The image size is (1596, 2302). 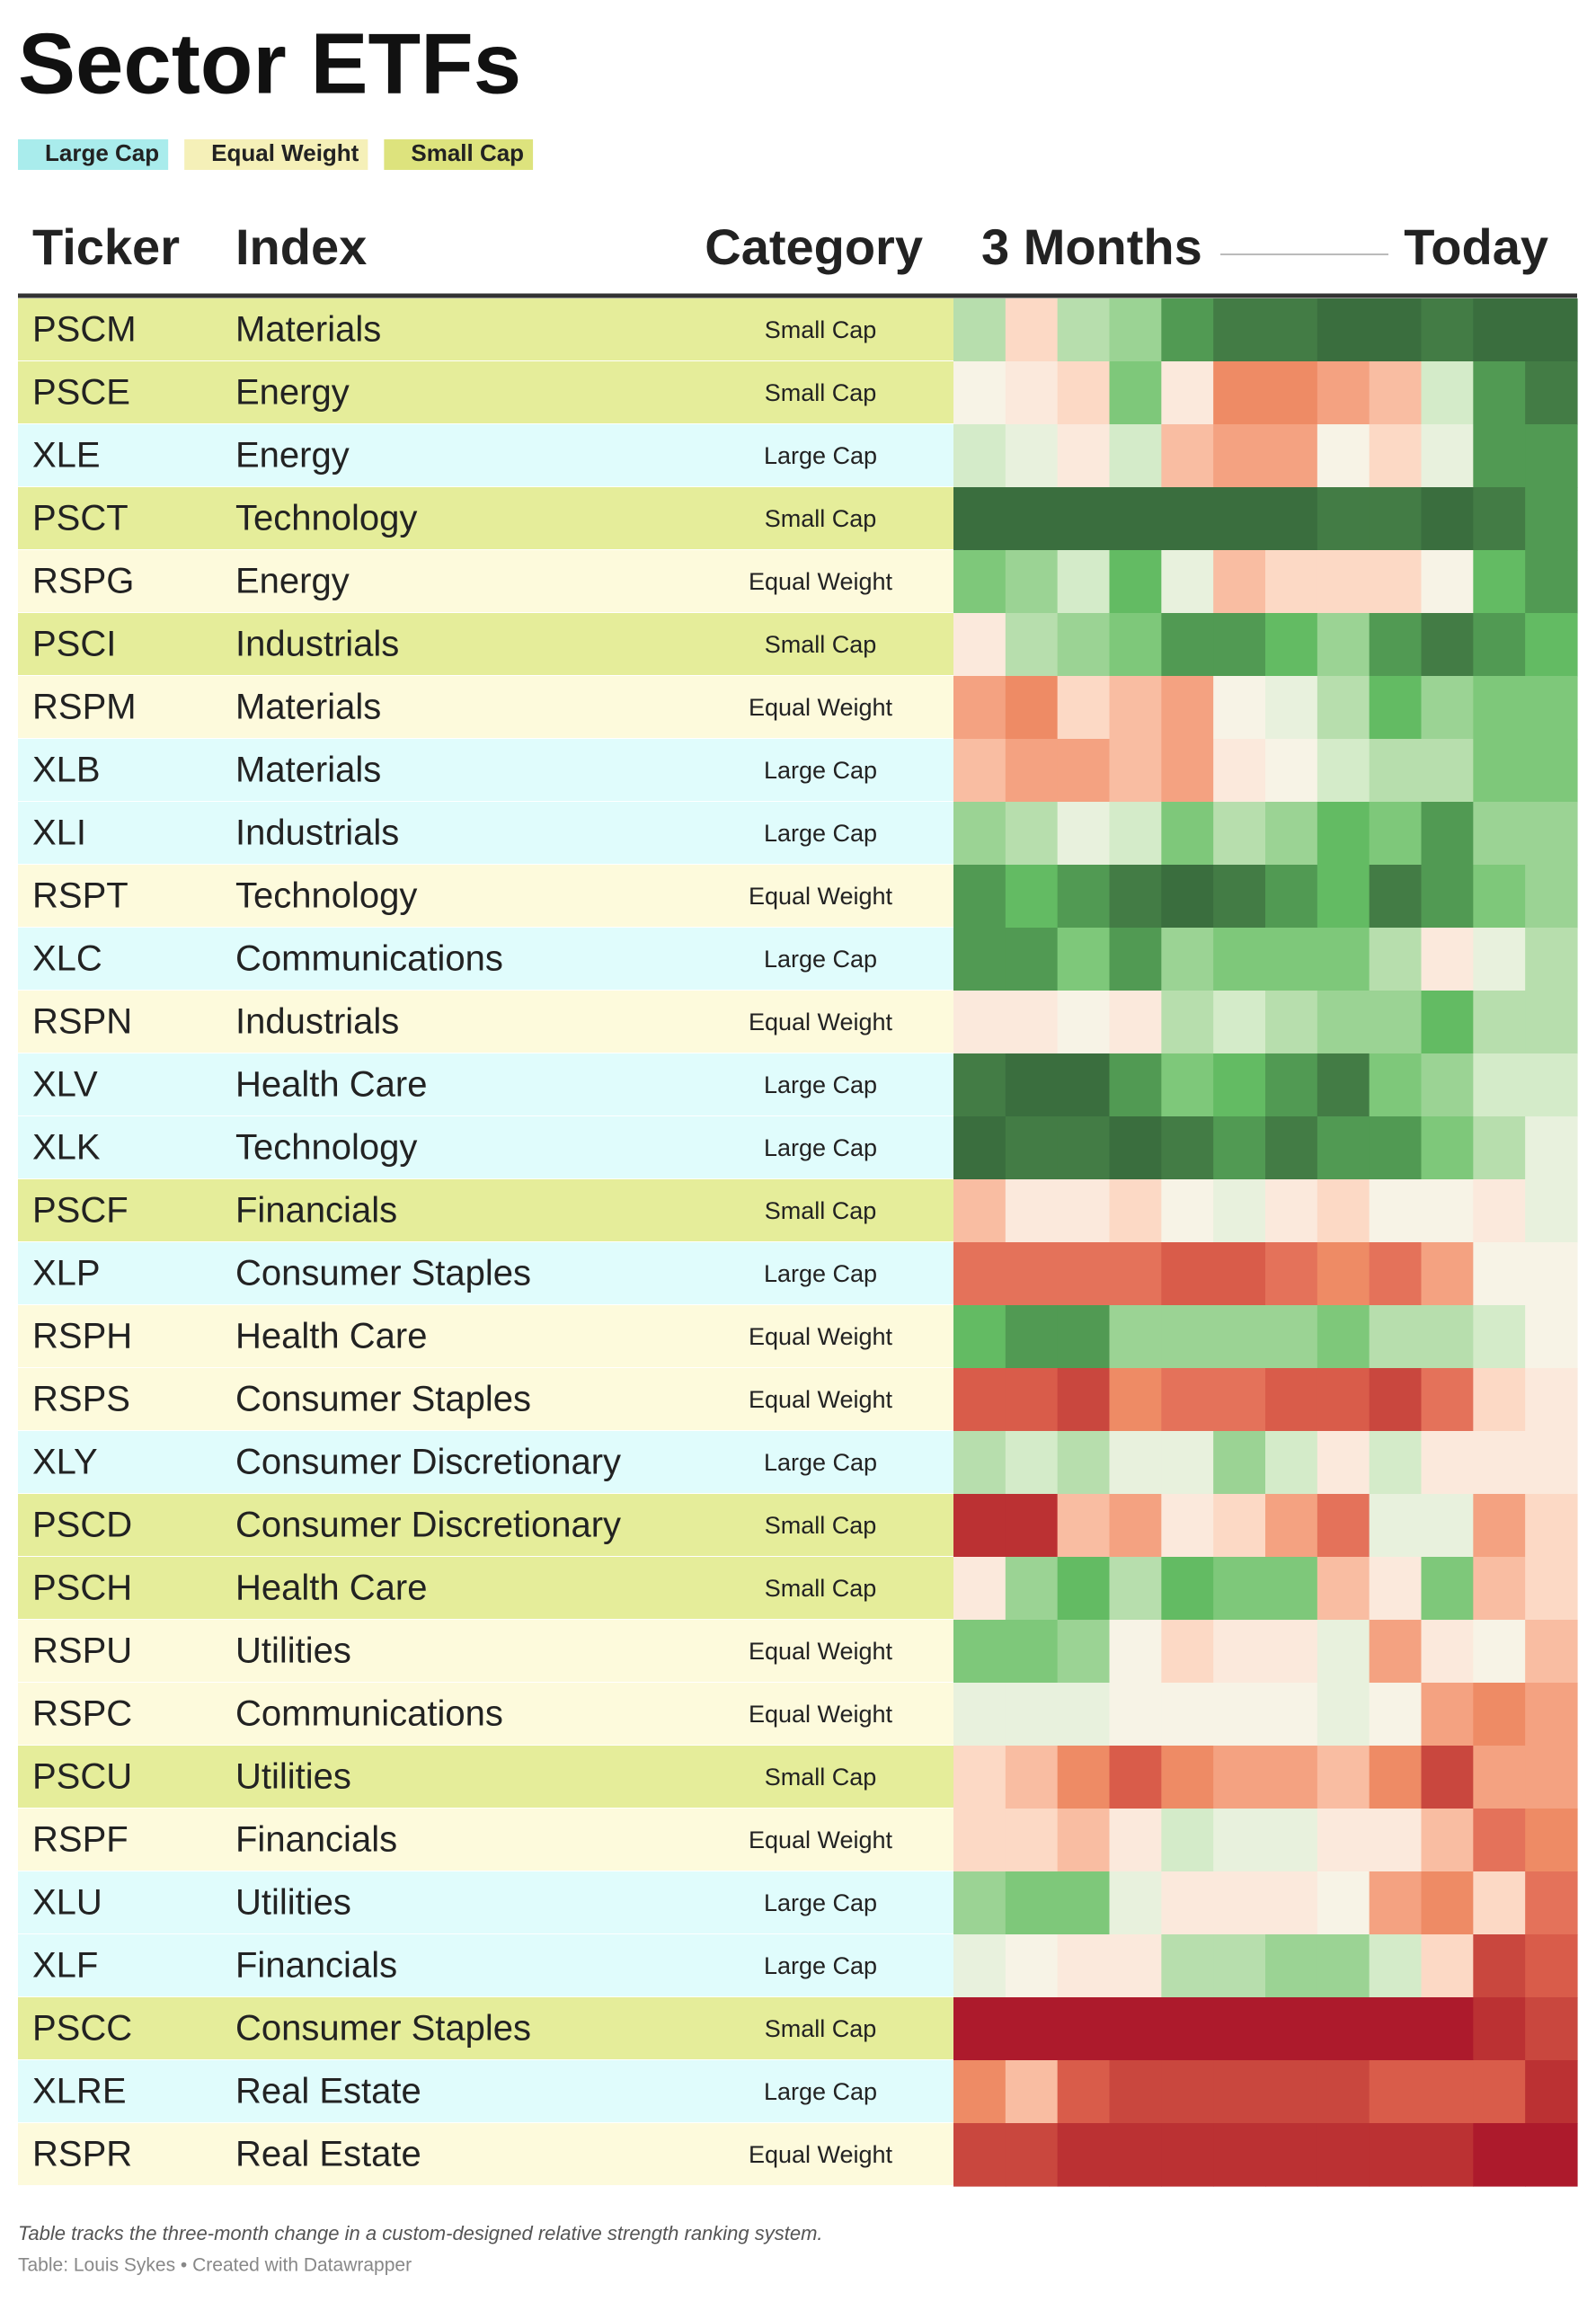 What do you see at coordinates (428, 1525) in the screenshot?
I see `index: Consumer Discretionary` at bounding box center [428, 1525].